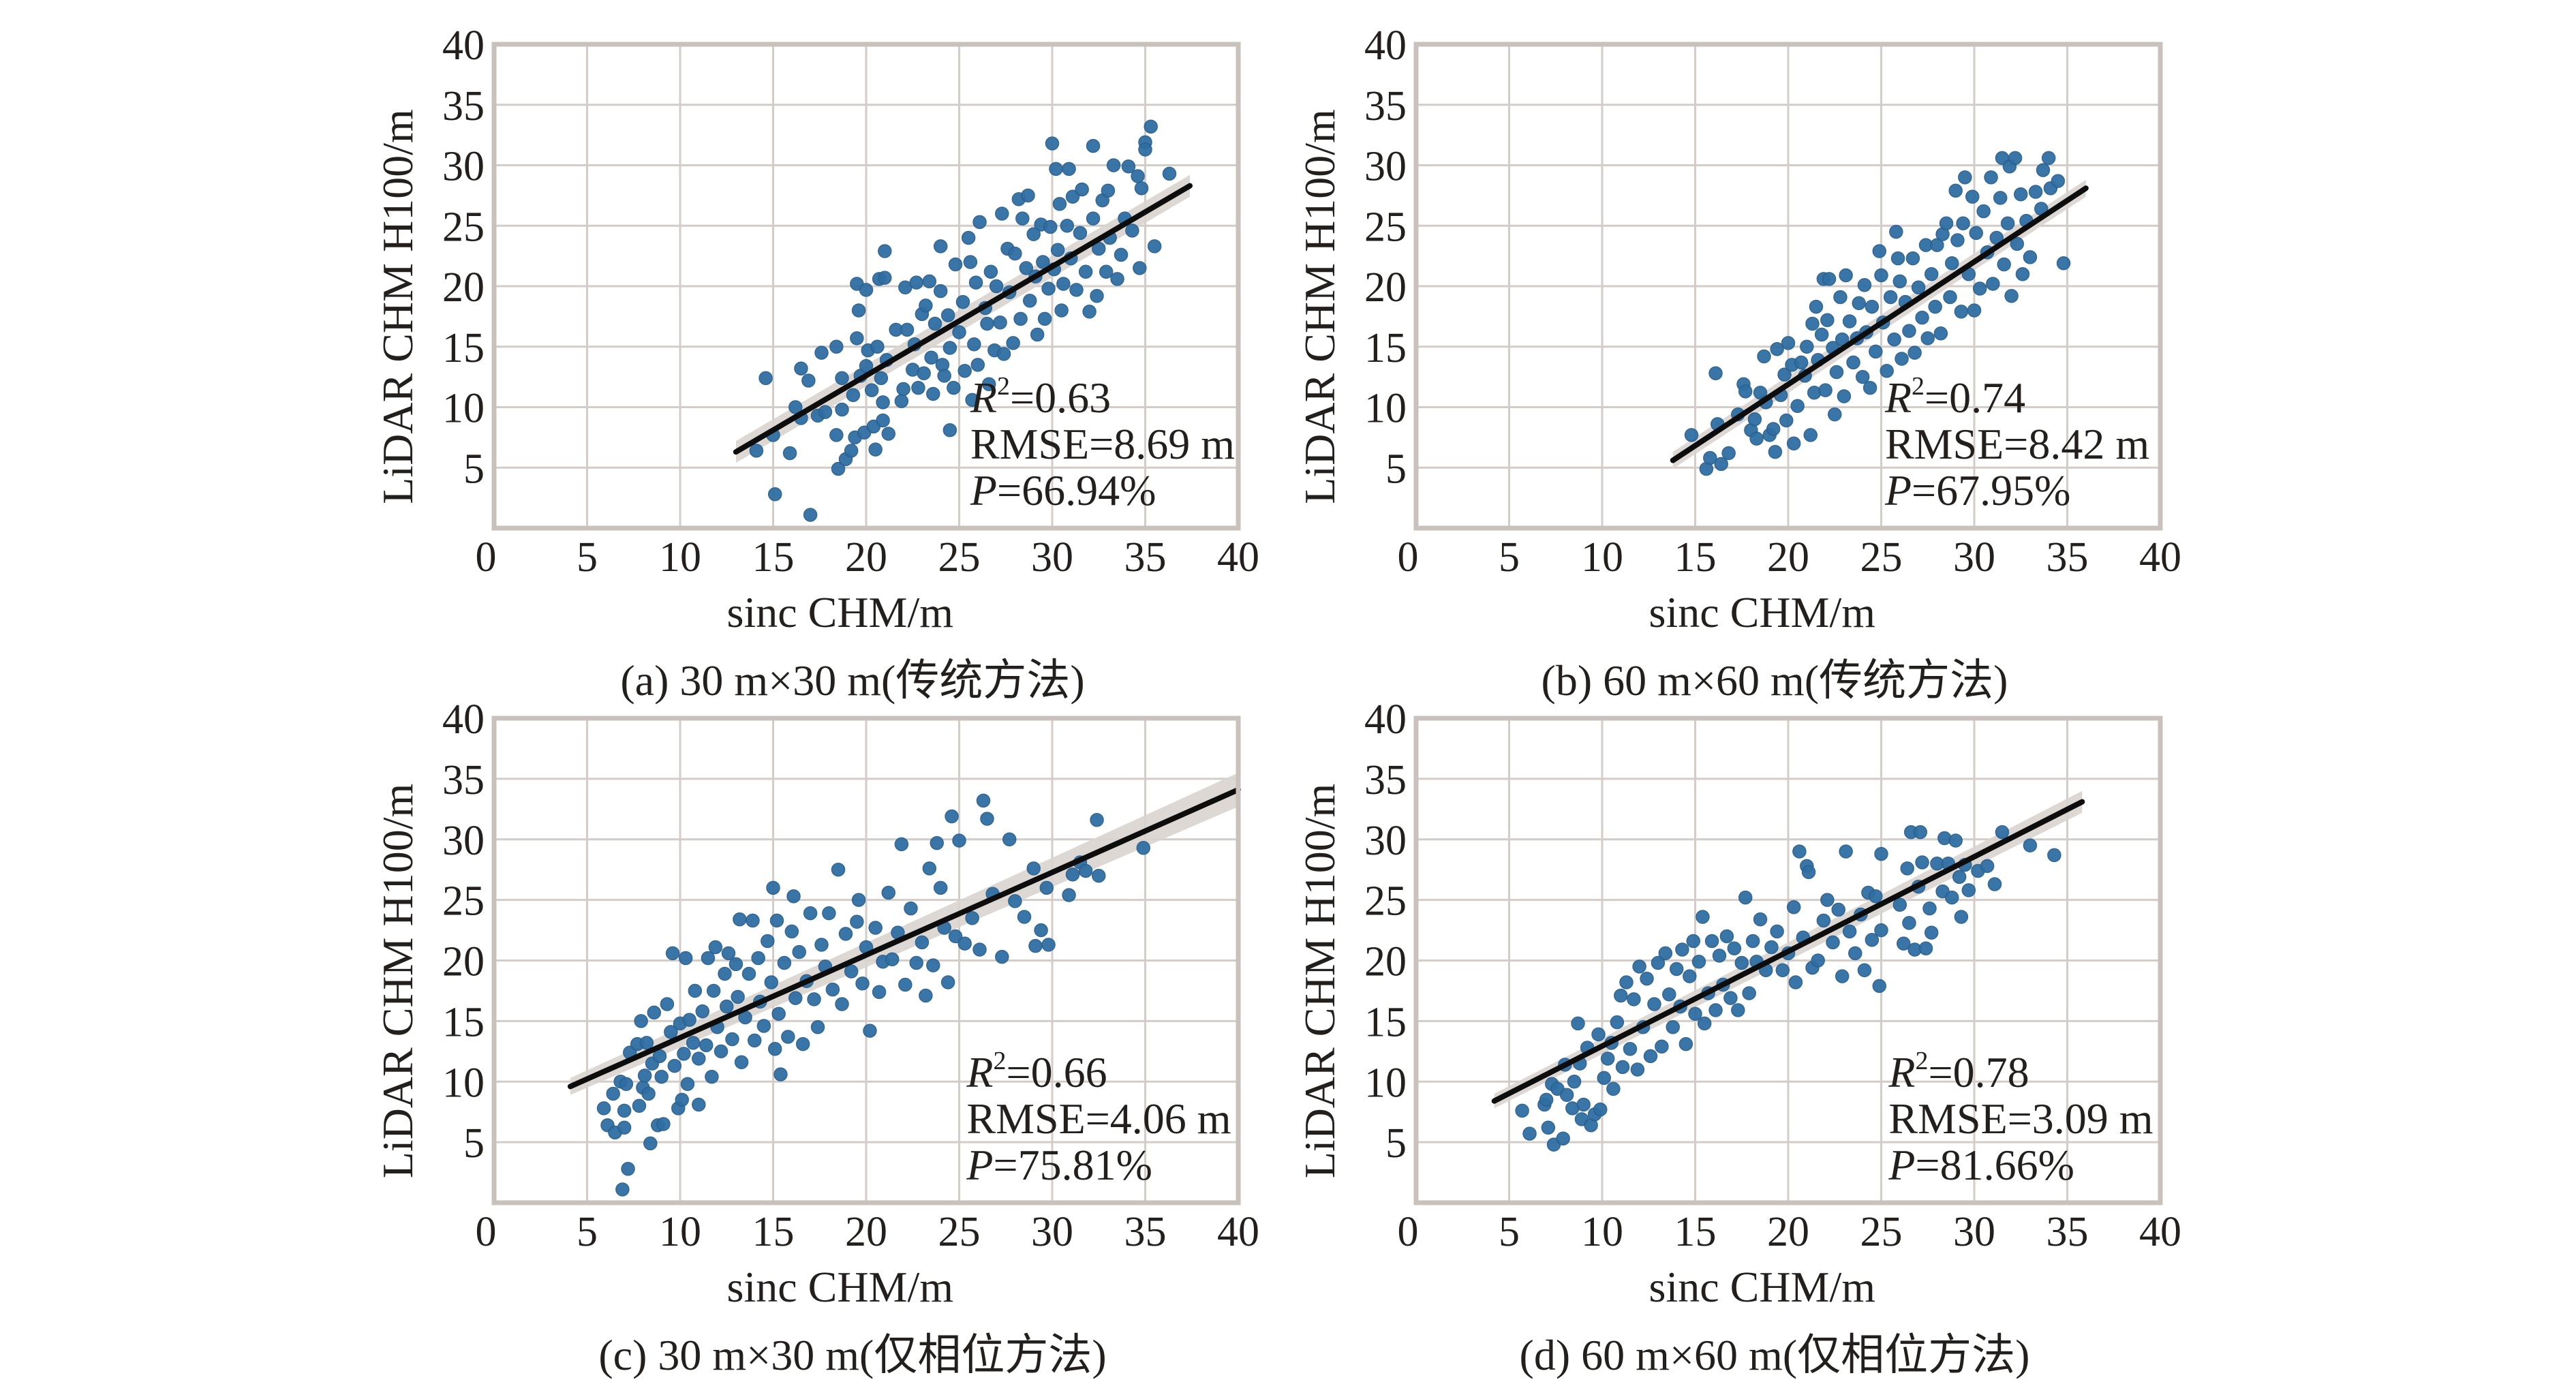 The image size is (2576, 1384). What do you see at coordinates (1385, 348) in the screenshot?
I see `y-tick-label: 15` at bounding box center [1385, 348].